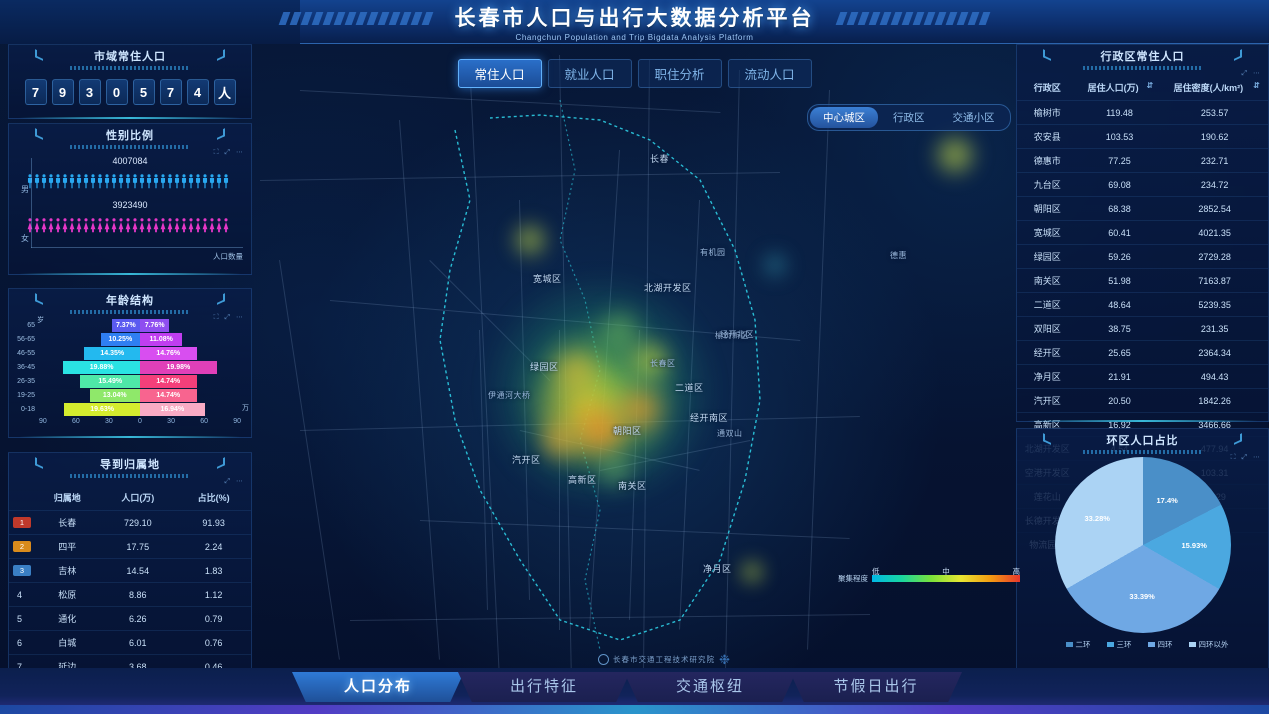 The image size is (1269, 714). I want to click on footer-nav-3: 交通枢纽, so click(710, 687).